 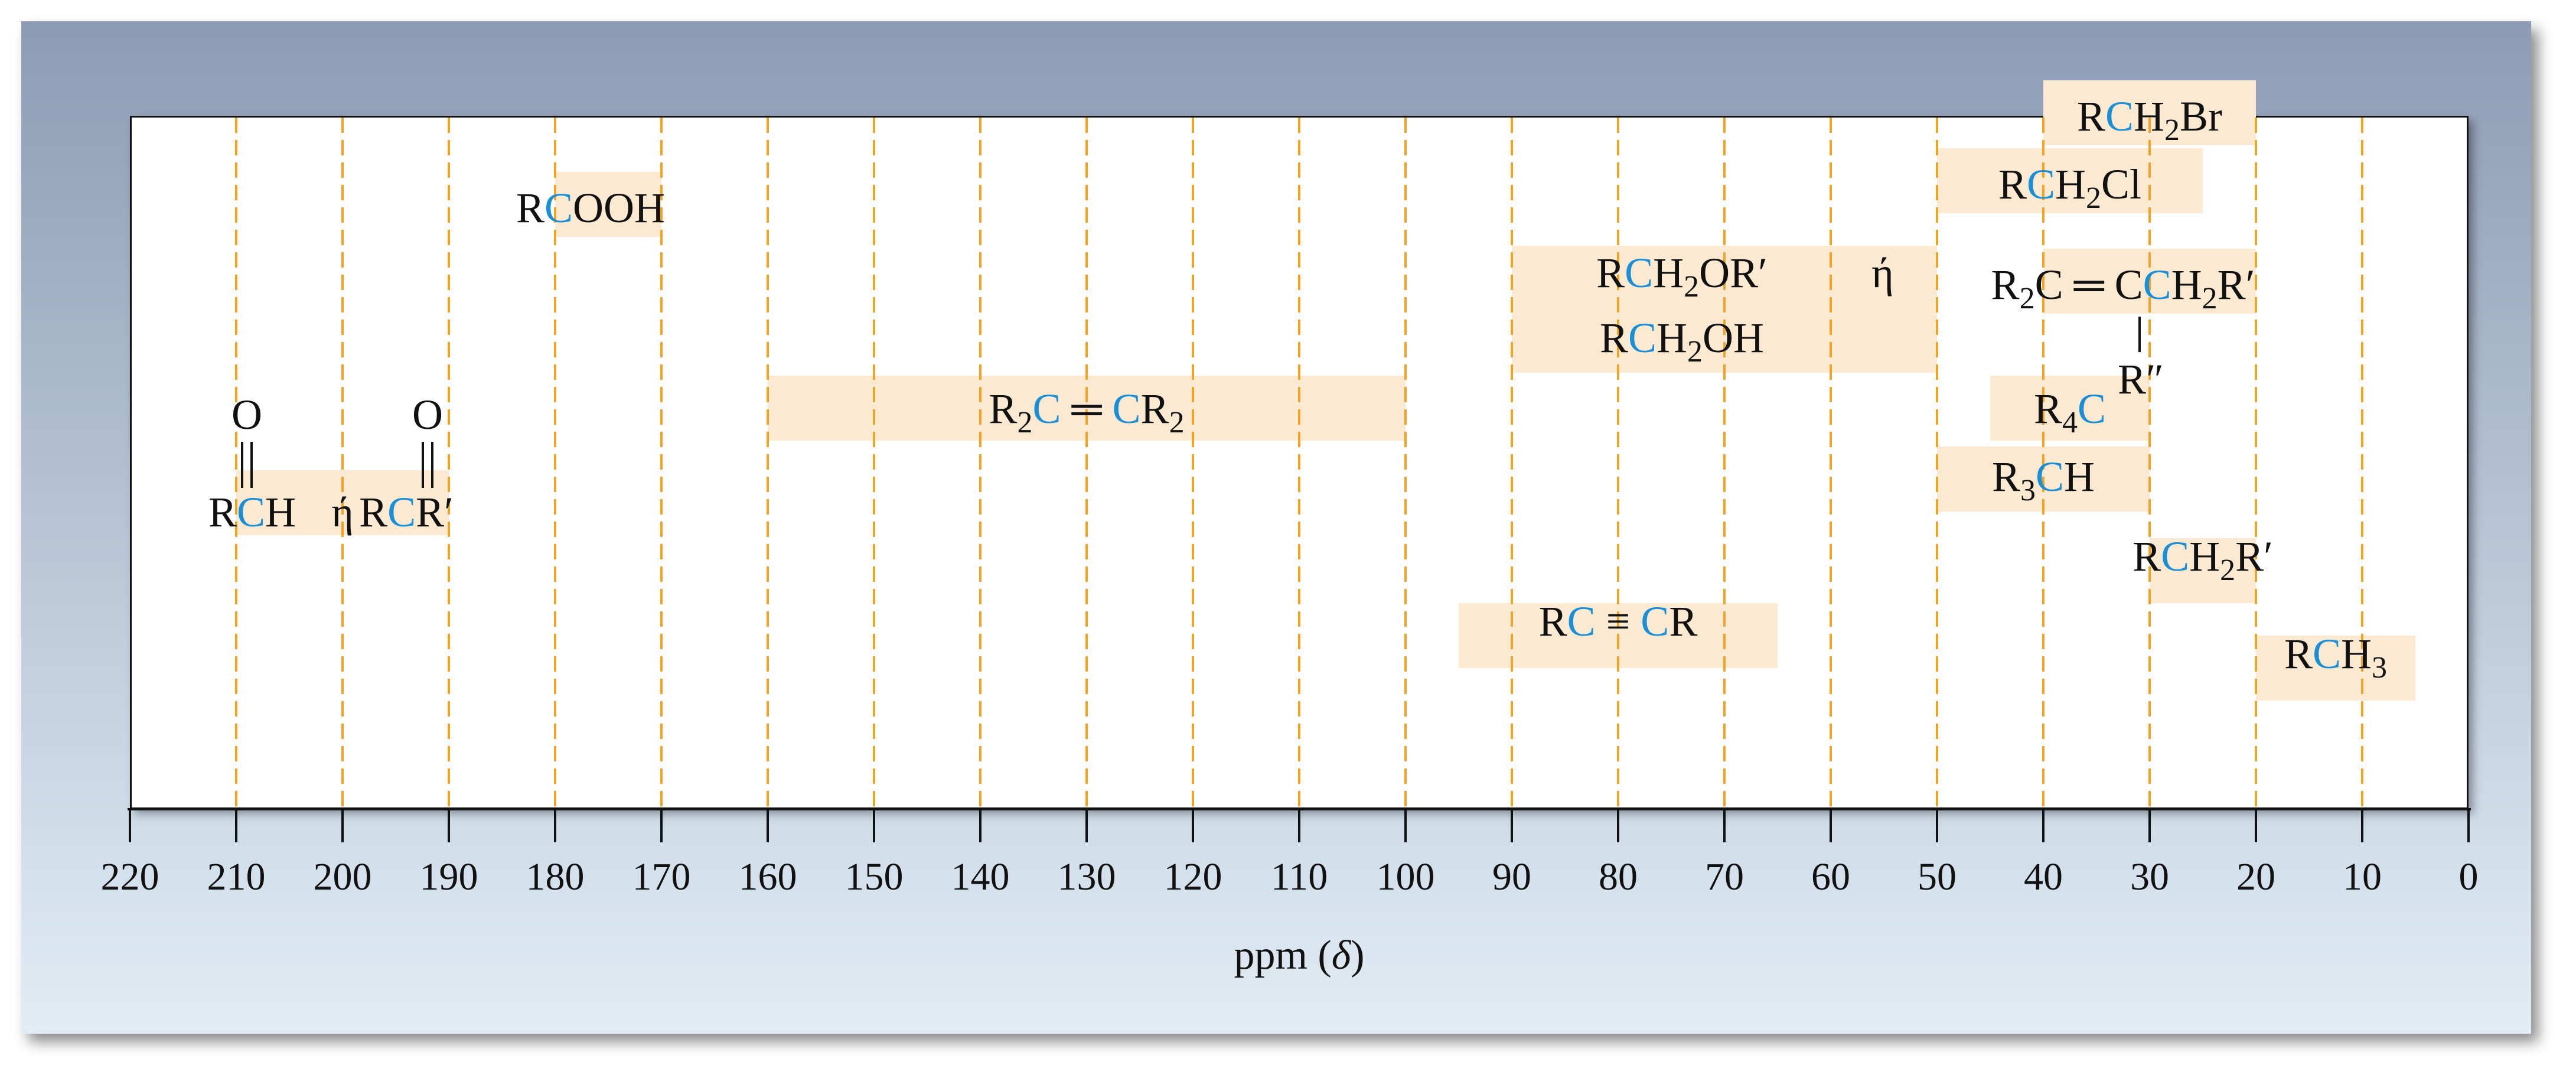 What do you see at coordinates (1611, 273) in the screenshot?
I see `label-ether-part: R` at bounding box center [1611, 273].